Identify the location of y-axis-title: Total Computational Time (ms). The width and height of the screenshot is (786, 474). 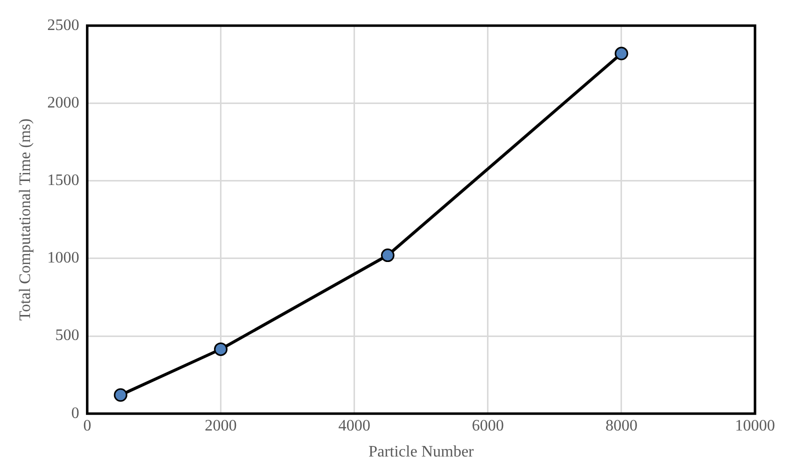
(25, 219).